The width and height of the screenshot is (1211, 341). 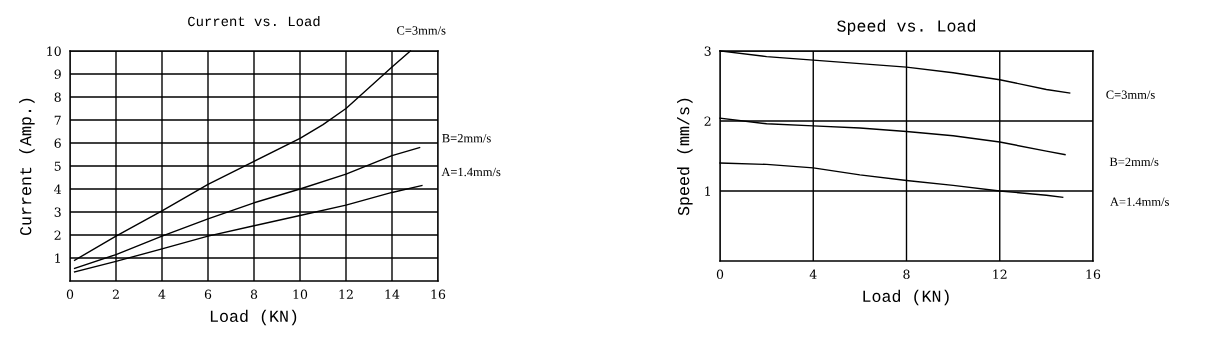 What do you see at coordinates (685, 157) in the screenshot?
I see `y-axis-title: Speed (mm/s)` at bounding box center [685, 157].